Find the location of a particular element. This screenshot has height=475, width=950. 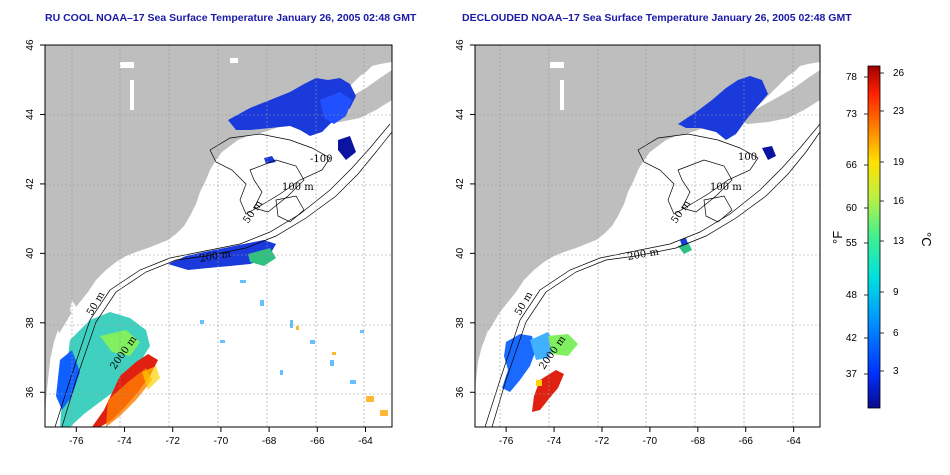

left-sst-gulf-of-maine is located at coordinates (292, 107).